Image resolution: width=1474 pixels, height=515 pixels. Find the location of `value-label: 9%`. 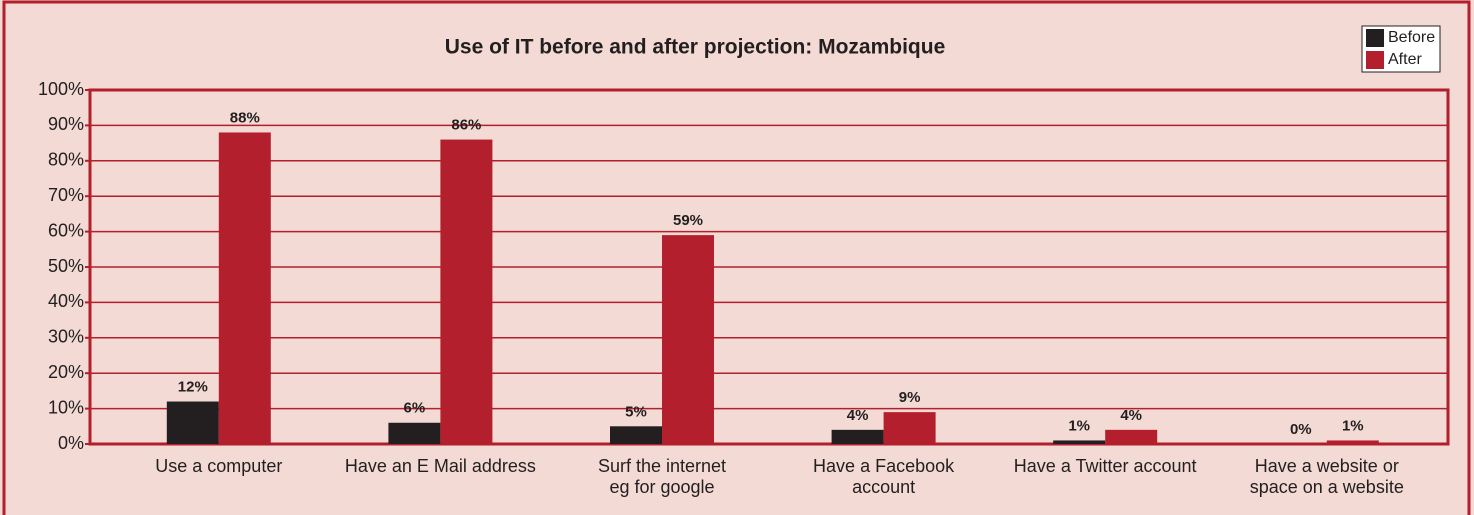

value-label: 9% is located at coordinates (910, 397).